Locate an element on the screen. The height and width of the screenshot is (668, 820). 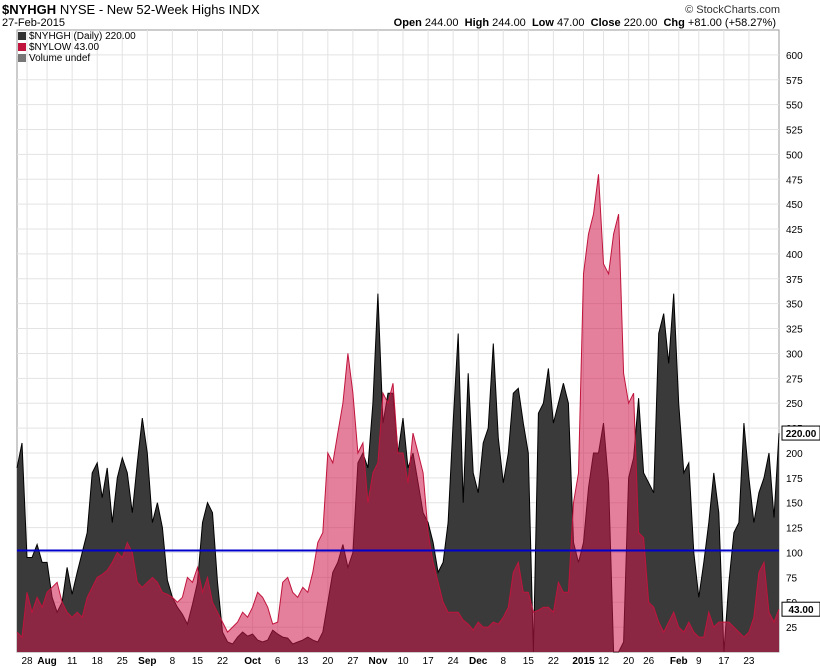
symbol-description: NYSE - New 52-Week Highs is located at coordinates (142, 9).